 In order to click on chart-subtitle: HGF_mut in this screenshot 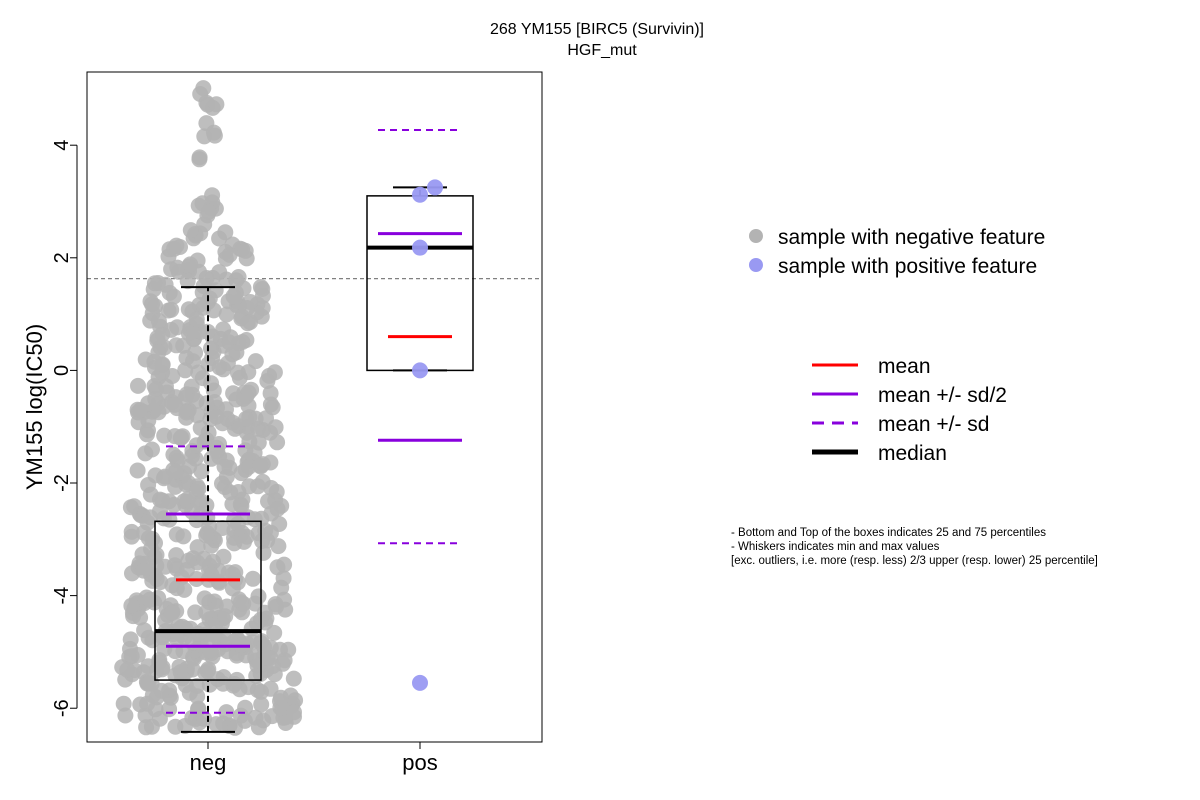, I will do `click(602, 50)`.